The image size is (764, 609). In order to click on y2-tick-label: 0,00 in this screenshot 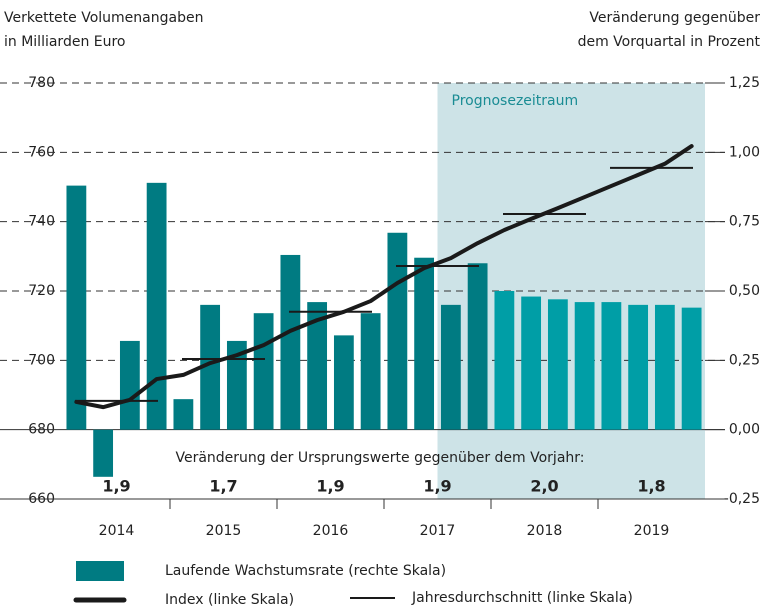, I will do `click(744, 430)`.